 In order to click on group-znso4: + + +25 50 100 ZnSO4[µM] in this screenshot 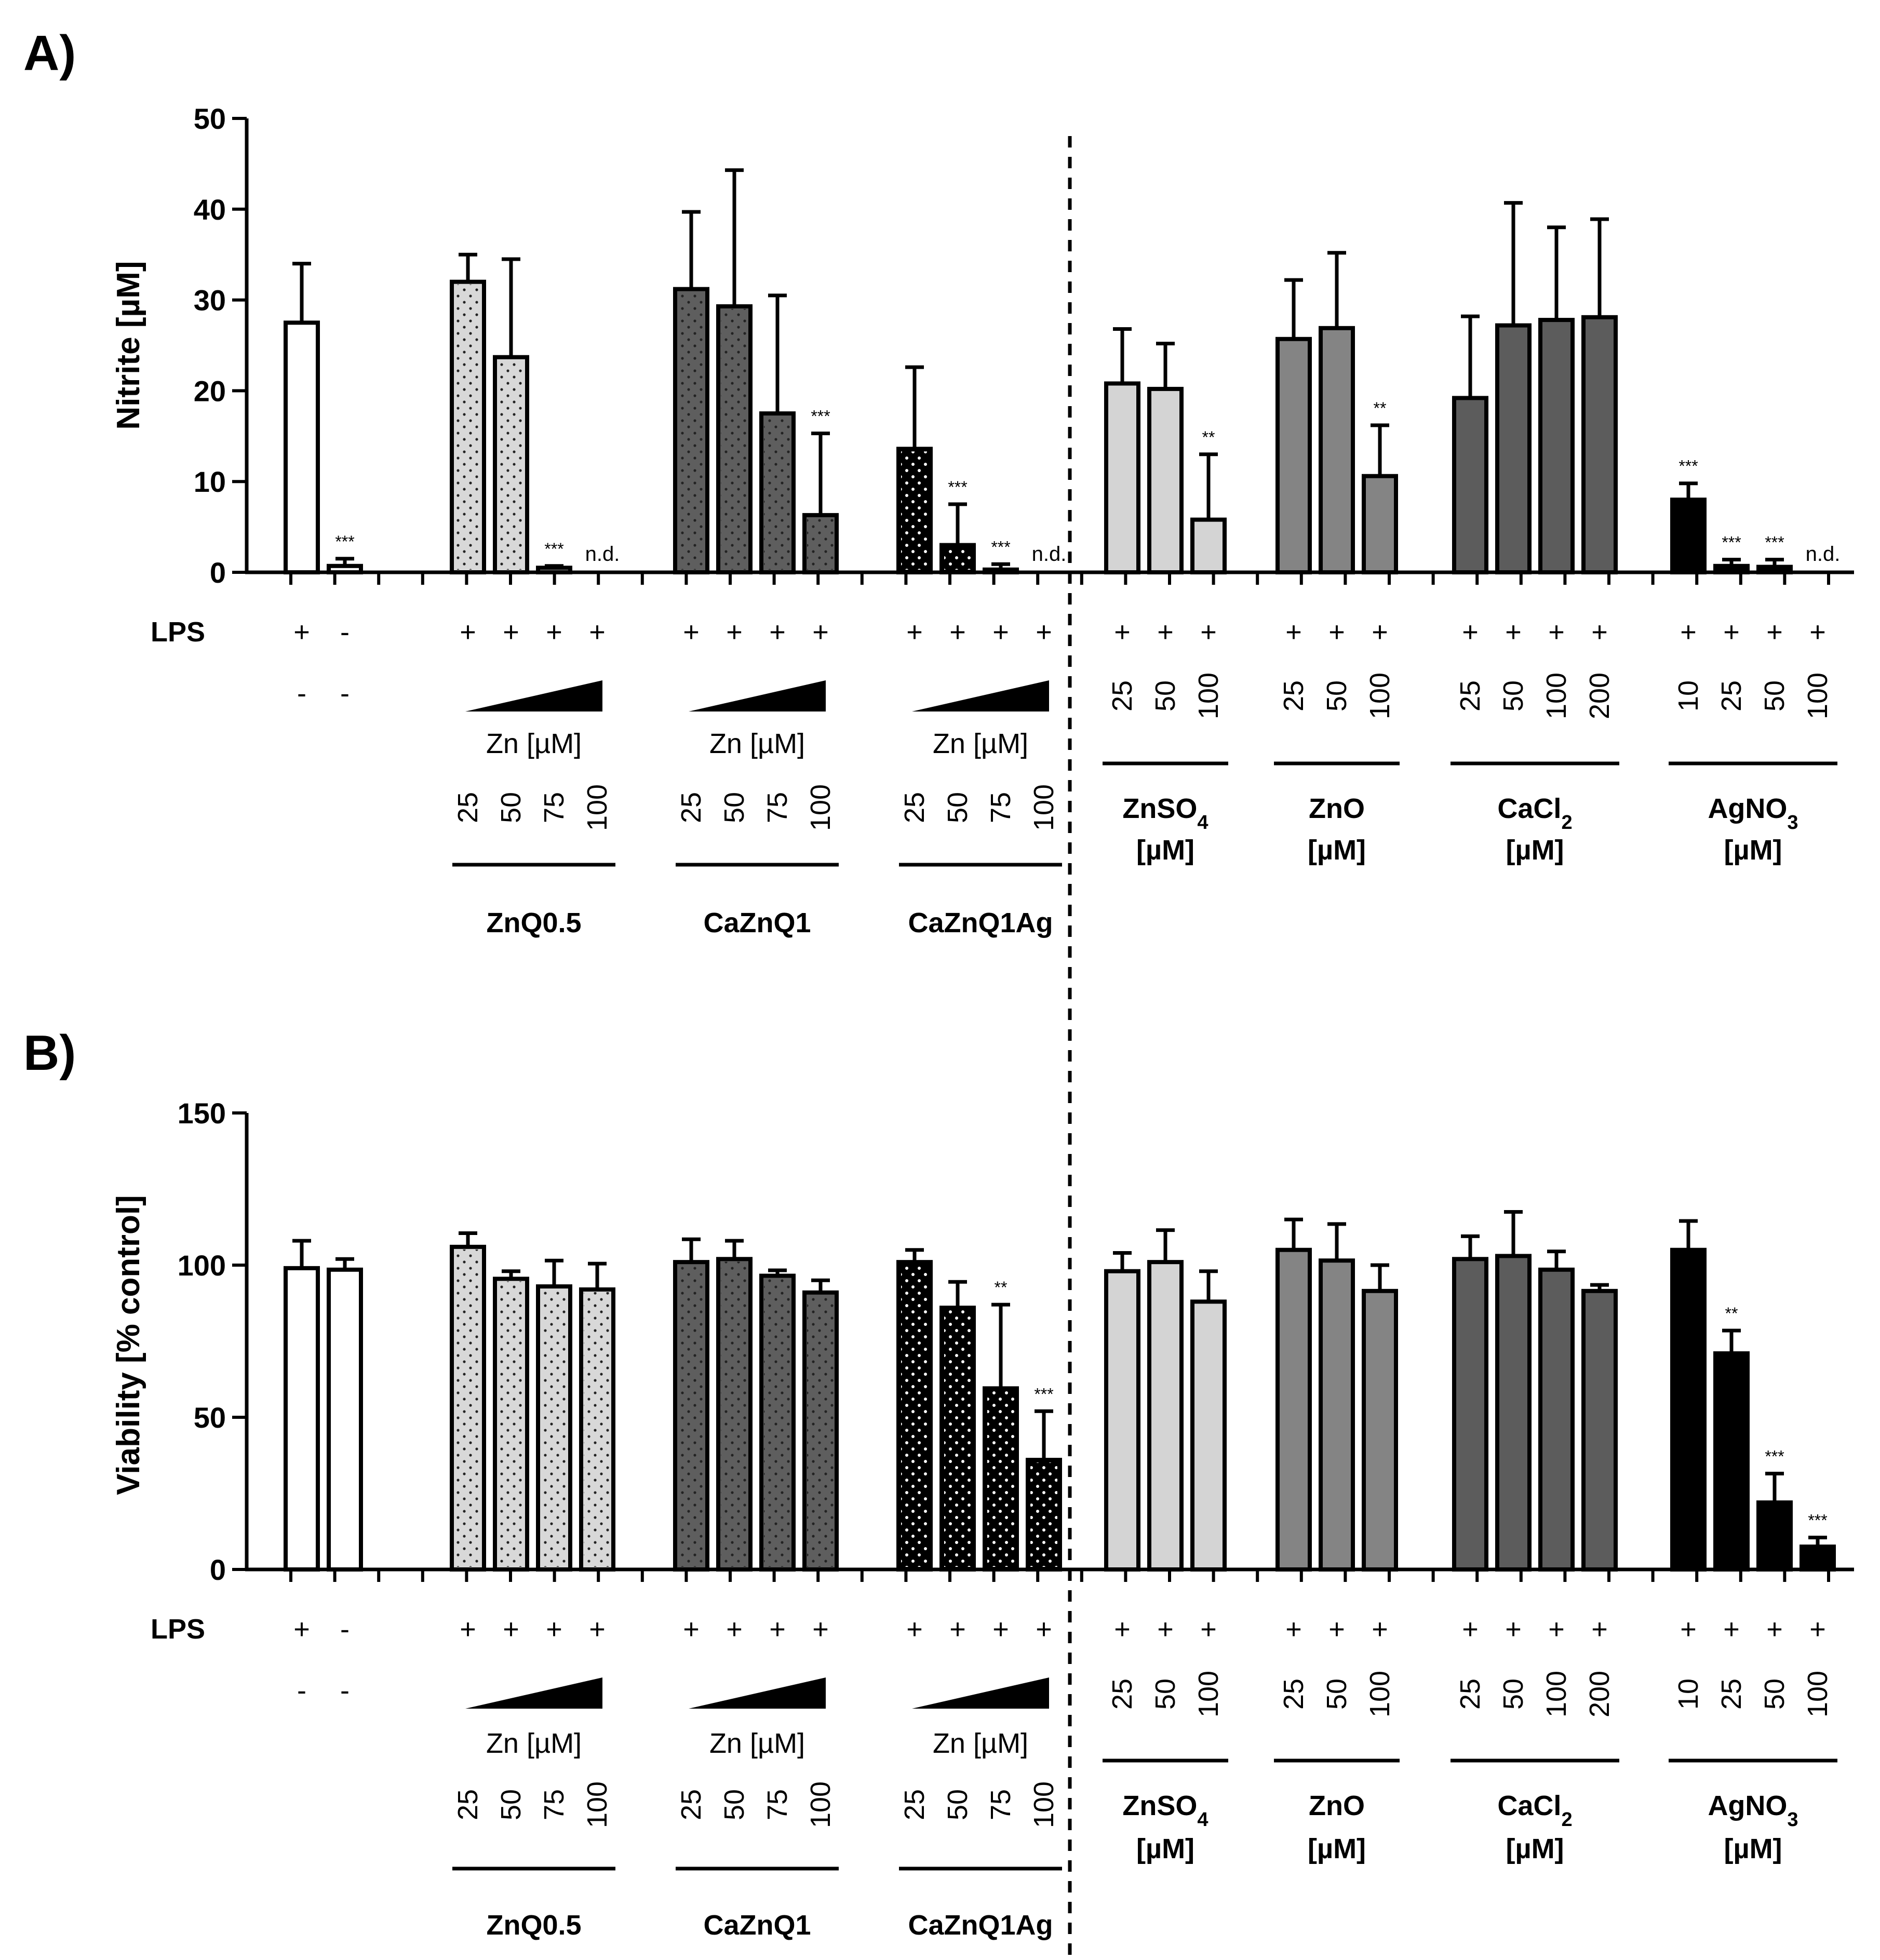, I will do `click(1165, 1546)`.